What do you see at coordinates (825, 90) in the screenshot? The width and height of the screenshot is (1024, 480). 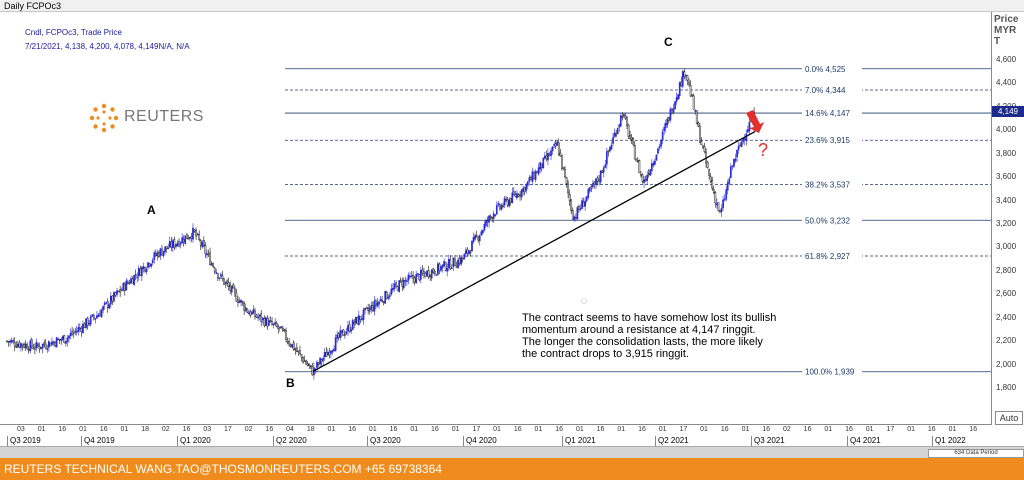 I see `fib-level-label: 7.0% 4,344` at bounding box center [825, 90].